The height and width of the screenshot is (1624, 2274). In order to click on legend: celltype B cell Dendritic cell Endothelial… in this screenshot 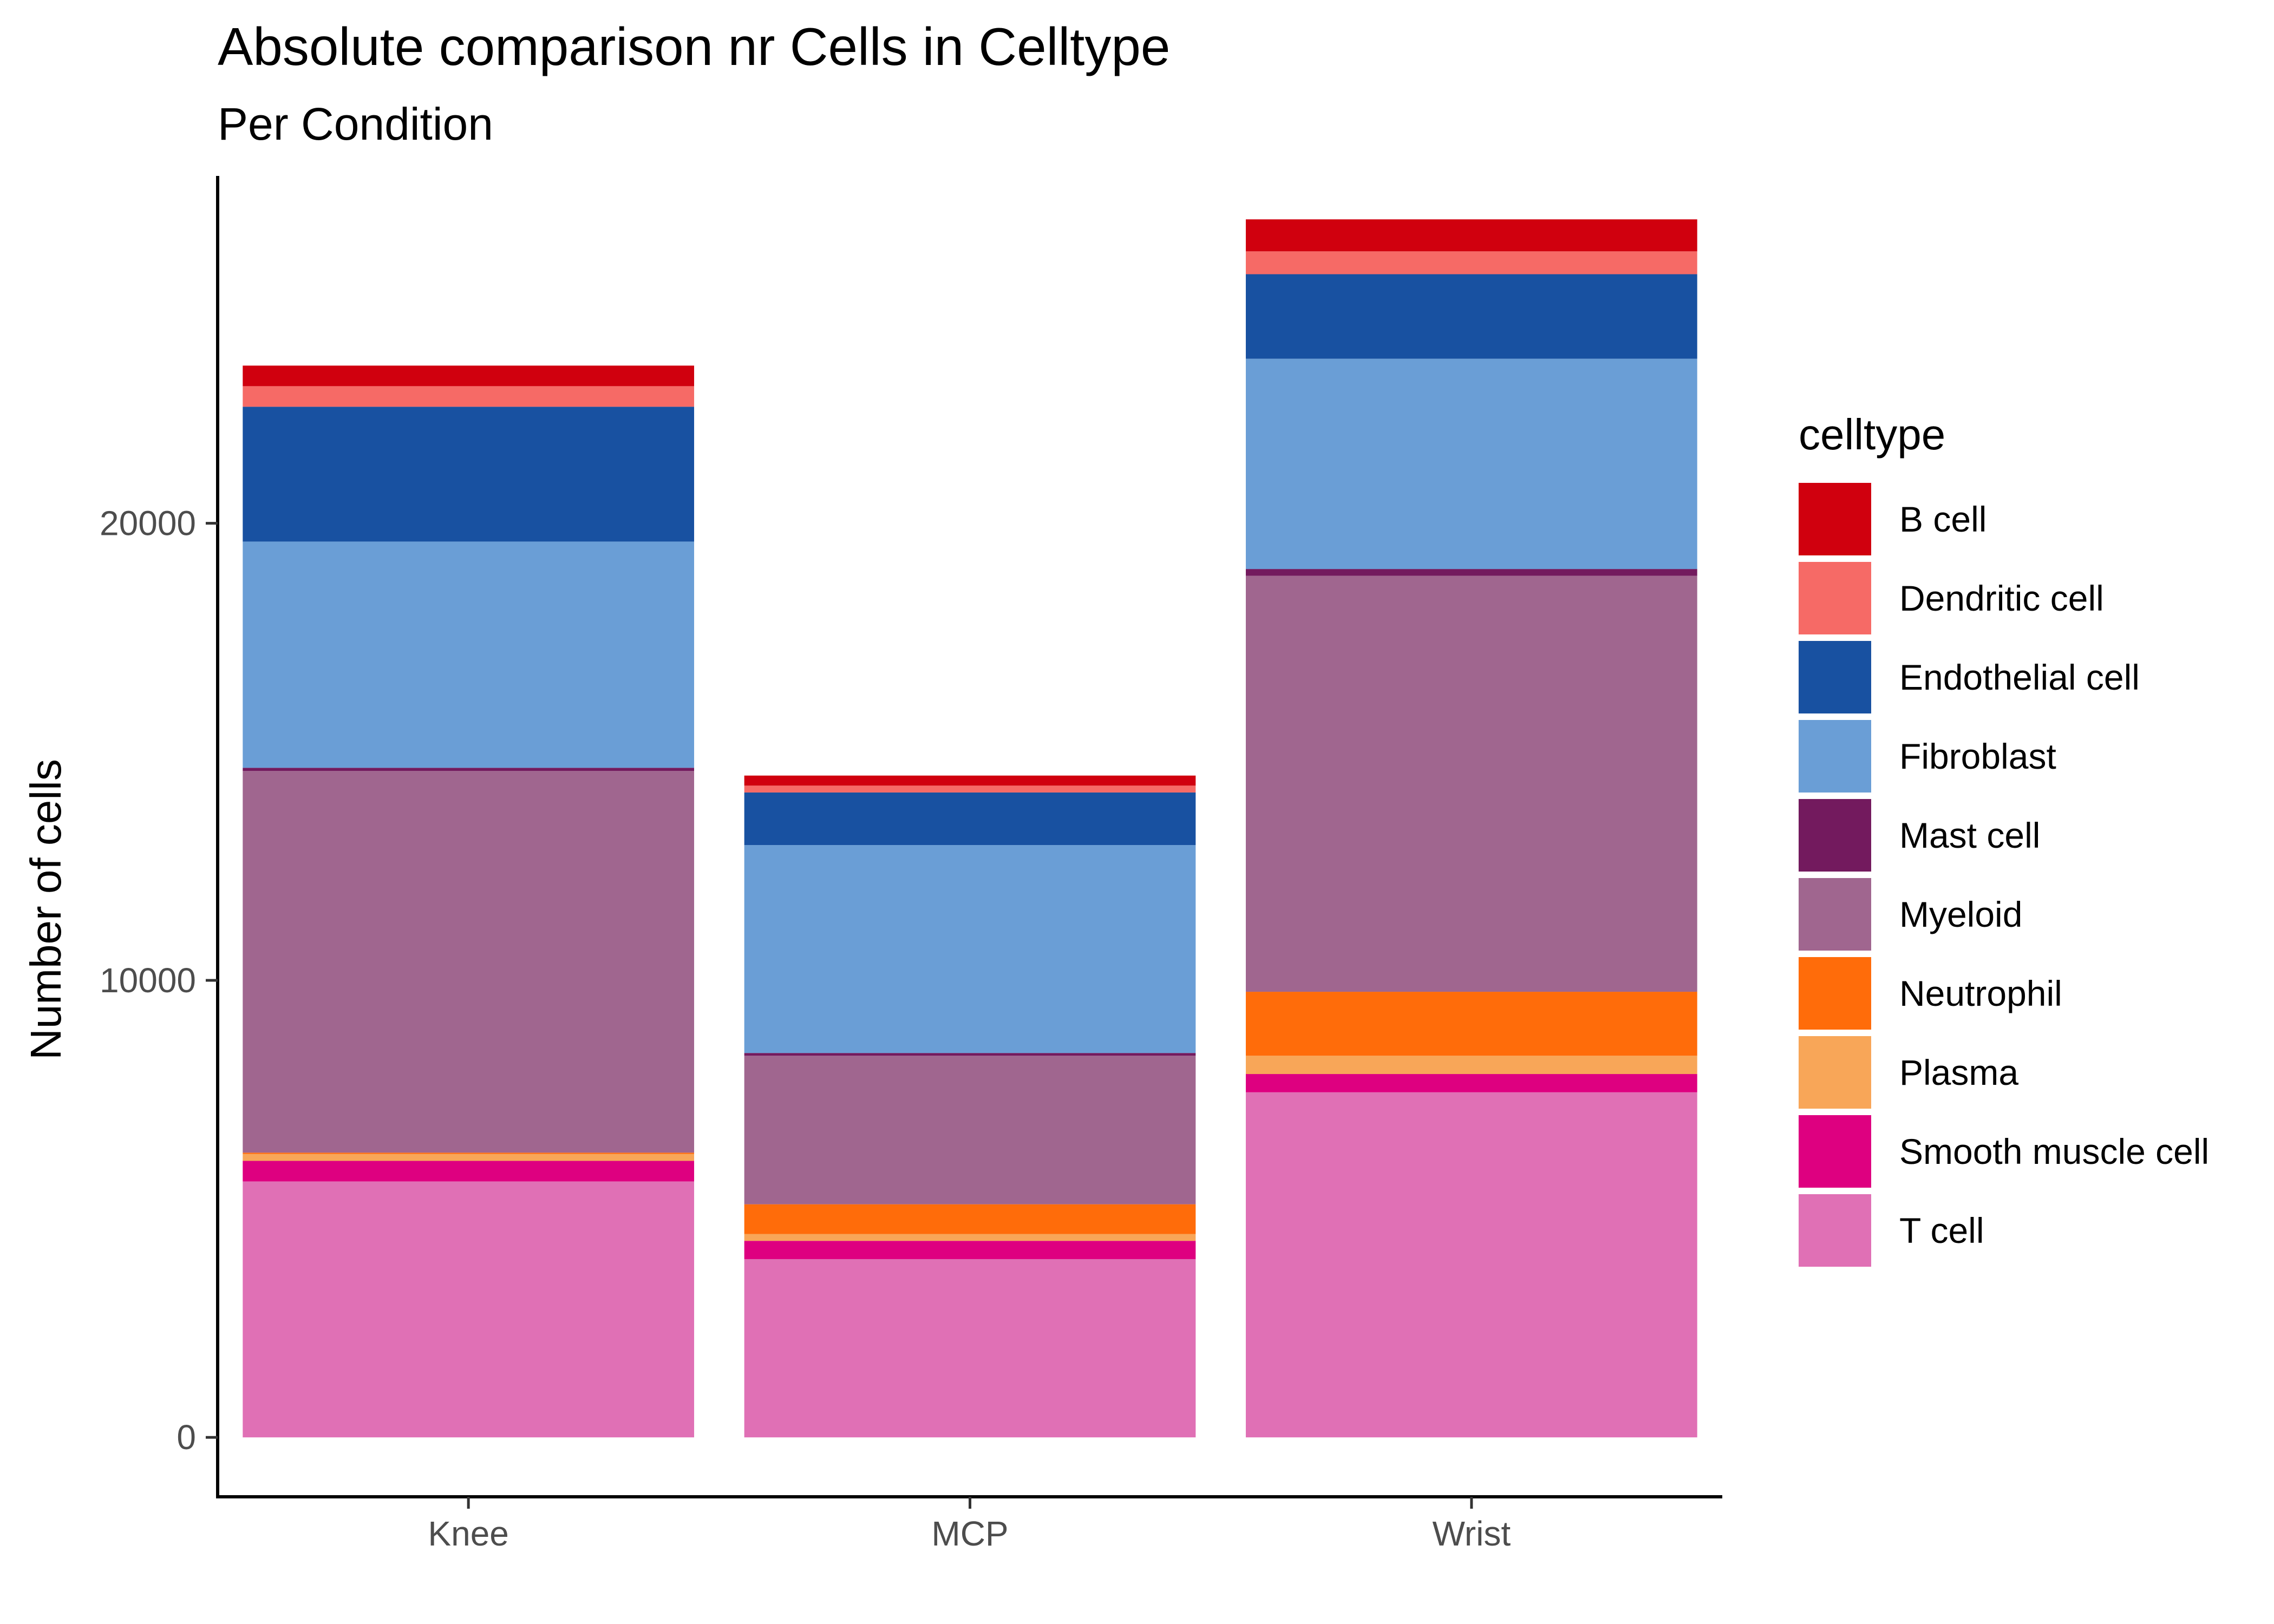, I will do `click(2004, 838)`.